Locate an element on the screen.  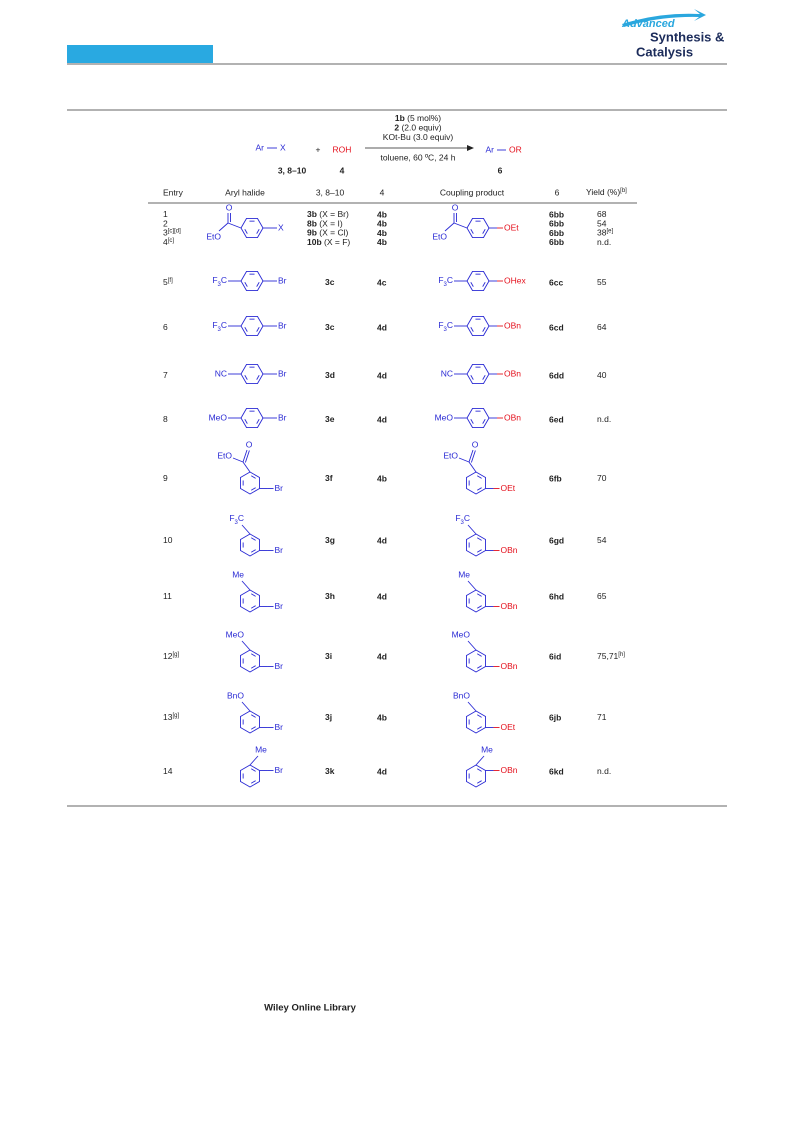
entry: 13[g] is located at coordinates (171, 717).